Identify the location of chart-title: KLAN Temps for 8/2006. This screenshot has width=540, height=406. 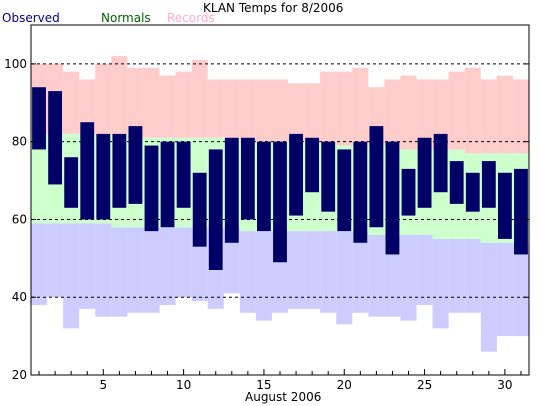
(273, 8).